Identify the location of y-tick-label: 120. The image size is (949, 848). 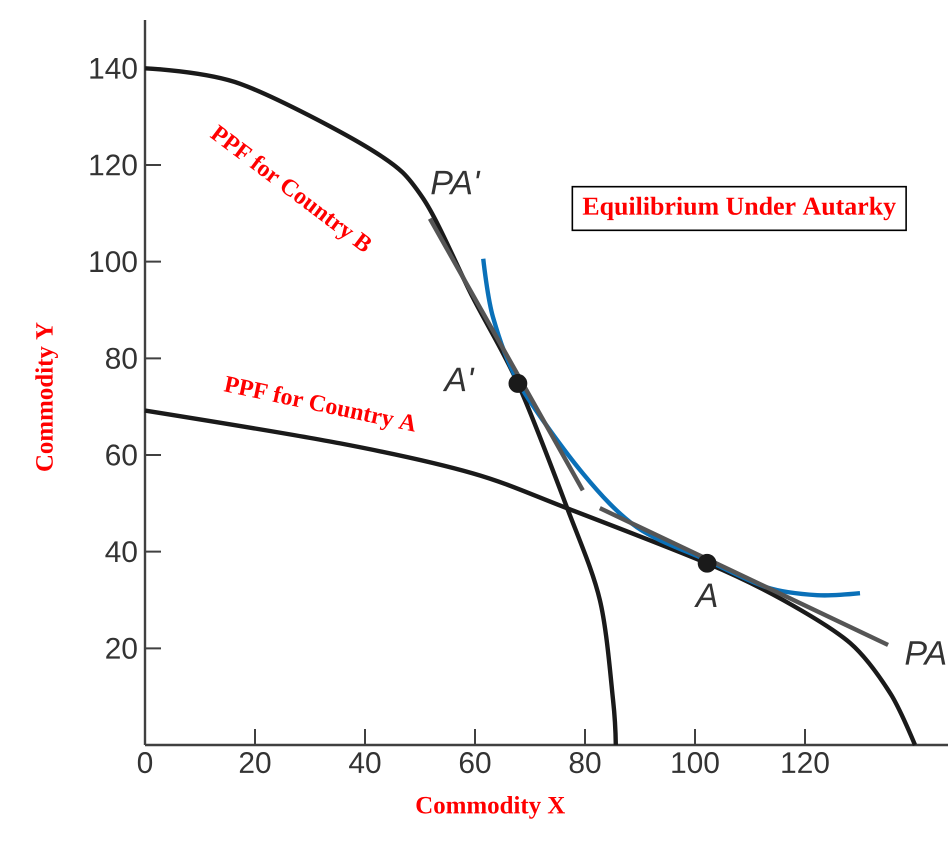
(113, 165).